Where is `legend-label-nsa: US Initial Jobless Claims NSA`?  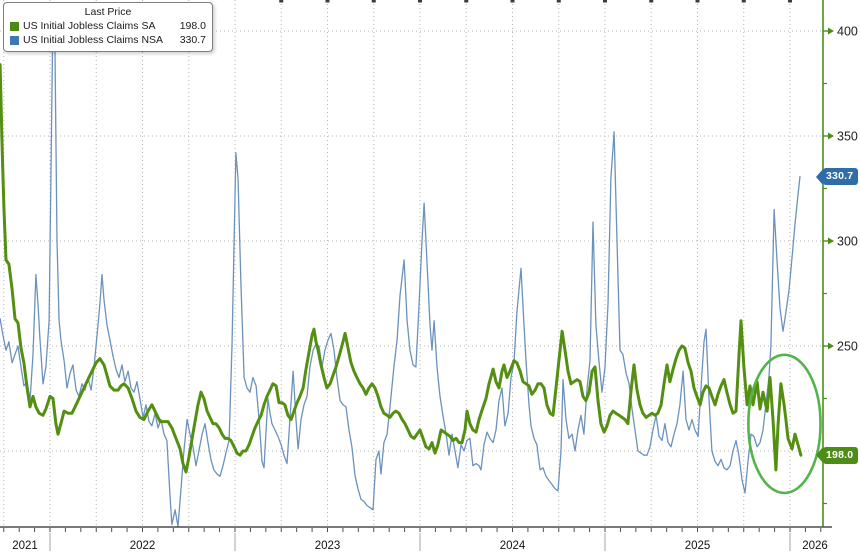 legend-label-nsa: US Initial Jobless Claims NSA is located at coordinates (93, 40).